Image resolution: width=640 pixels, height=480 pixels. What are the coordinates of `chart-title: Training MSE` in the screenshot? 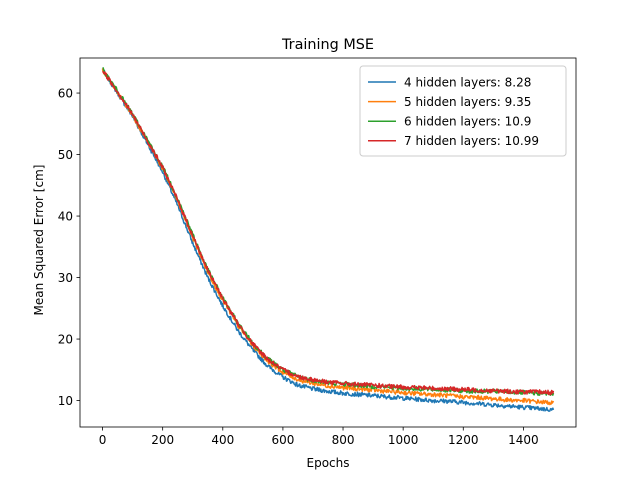 It's located at (327, 45).